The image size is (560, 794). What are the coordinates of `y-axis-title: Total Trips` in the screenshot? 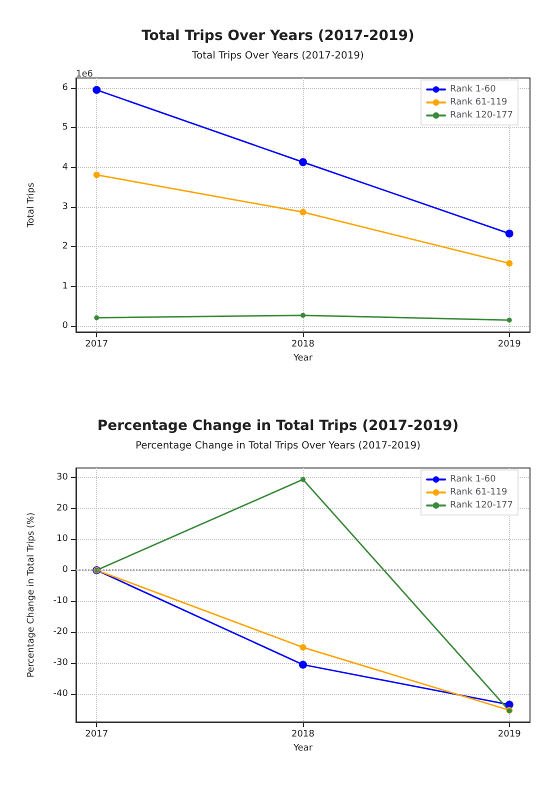 It's located at (31, 205).